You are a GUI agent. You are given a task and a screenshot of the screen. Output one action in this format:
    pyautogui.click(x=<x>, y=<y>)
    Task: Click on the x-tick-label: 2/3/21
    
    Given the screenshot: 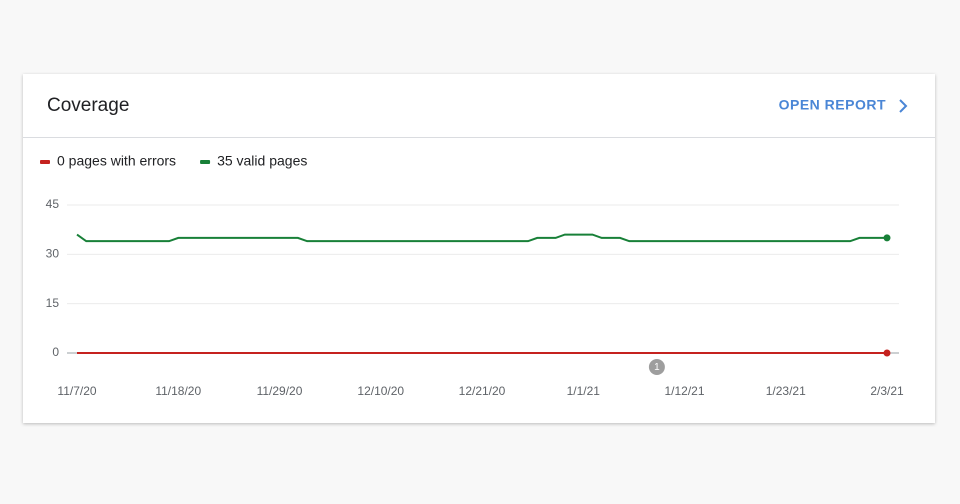 What is the action you would take?
    pyautogui.click(x=887, y=391)
    